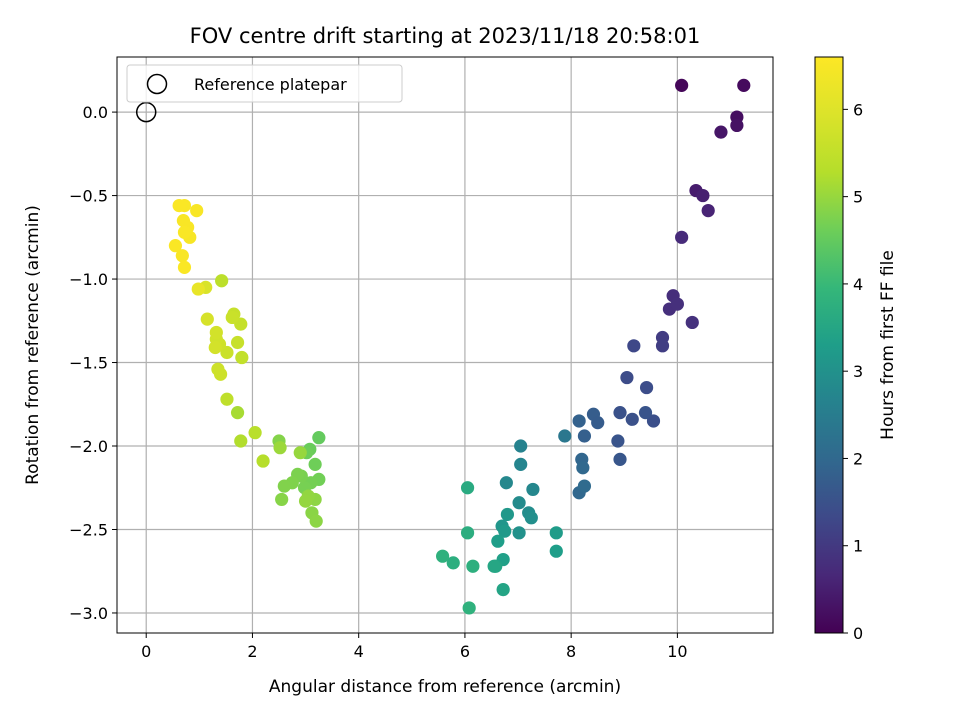  Describe the element at coordinates (95, 112) in the screenshot. I see `y-tick-label: 0.0` at that location.